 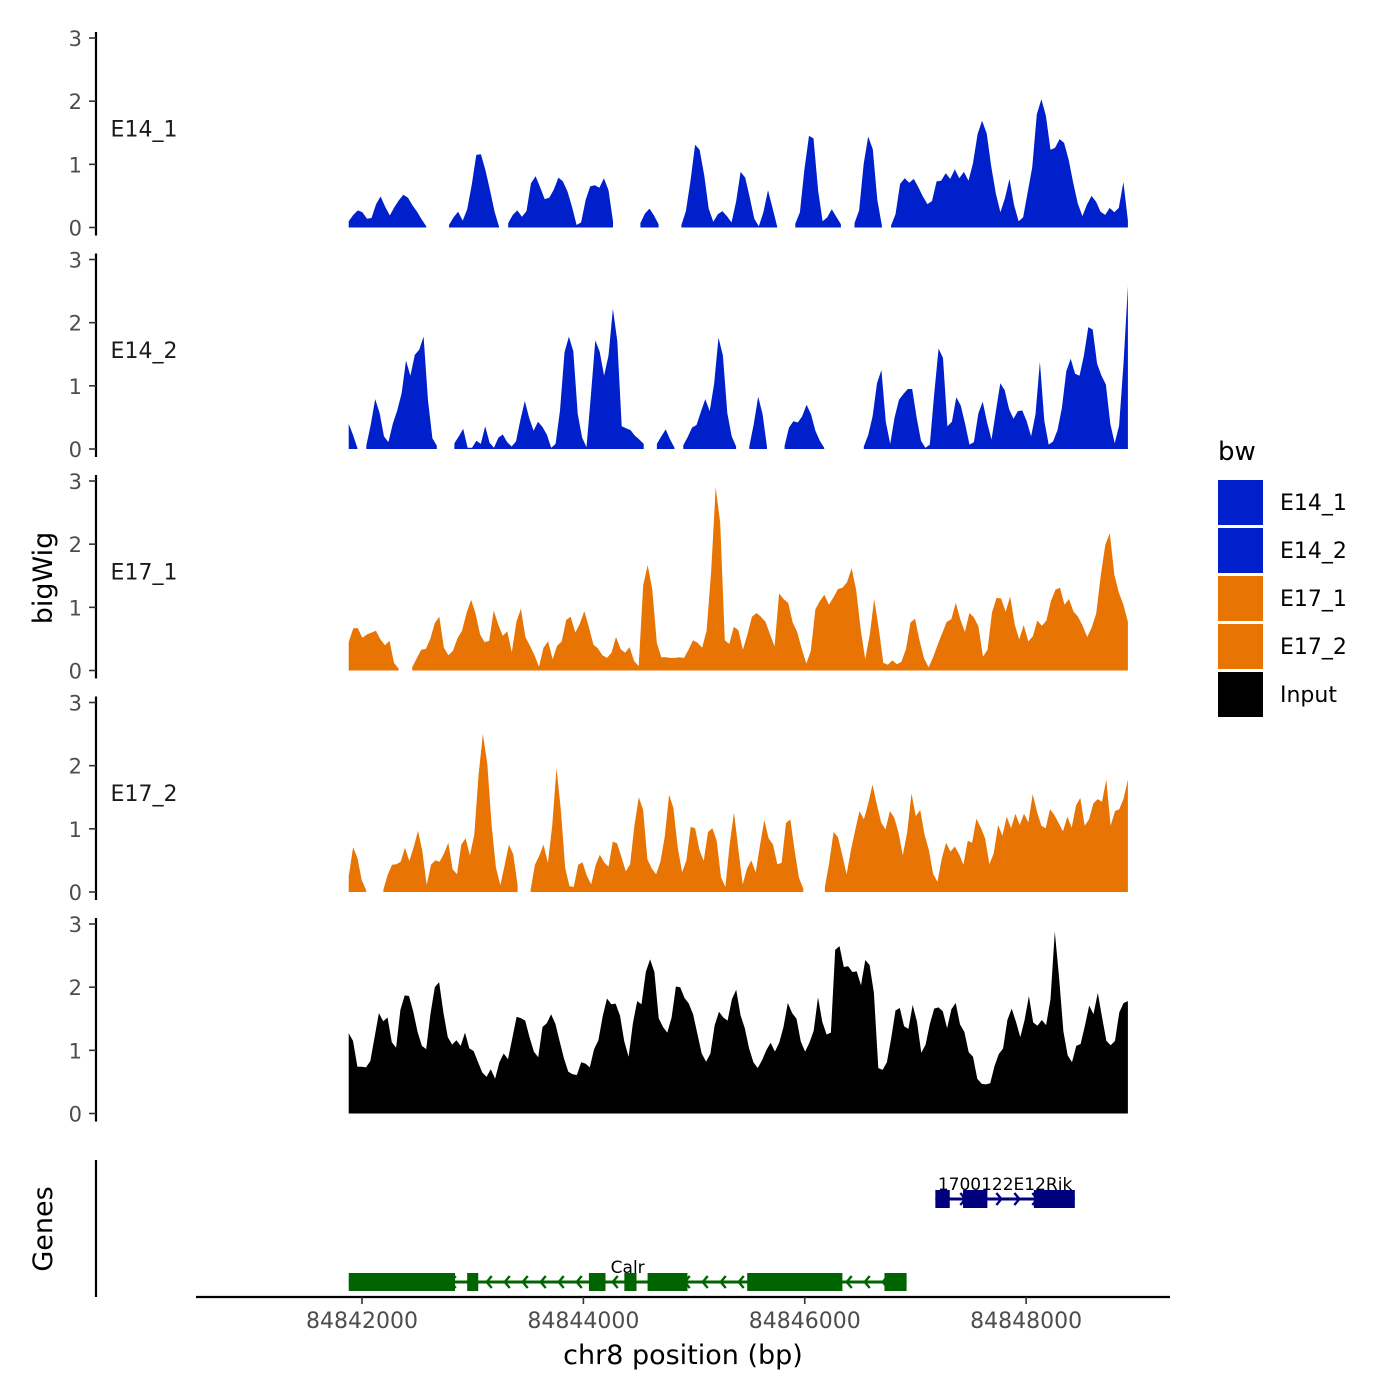 I want to click on x-tick-label: 84842000, so click(x=362, y=1321).